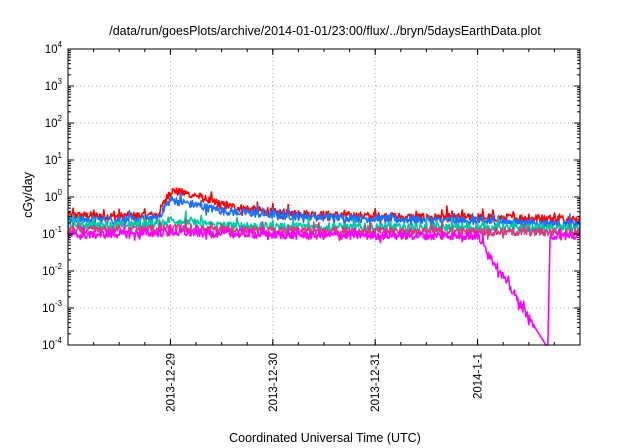 This screenshot has height=448, width=640. Describe the element at coordinates (59, 229) in the screenshot. I see `y-tick-exponent: -1` at that location.